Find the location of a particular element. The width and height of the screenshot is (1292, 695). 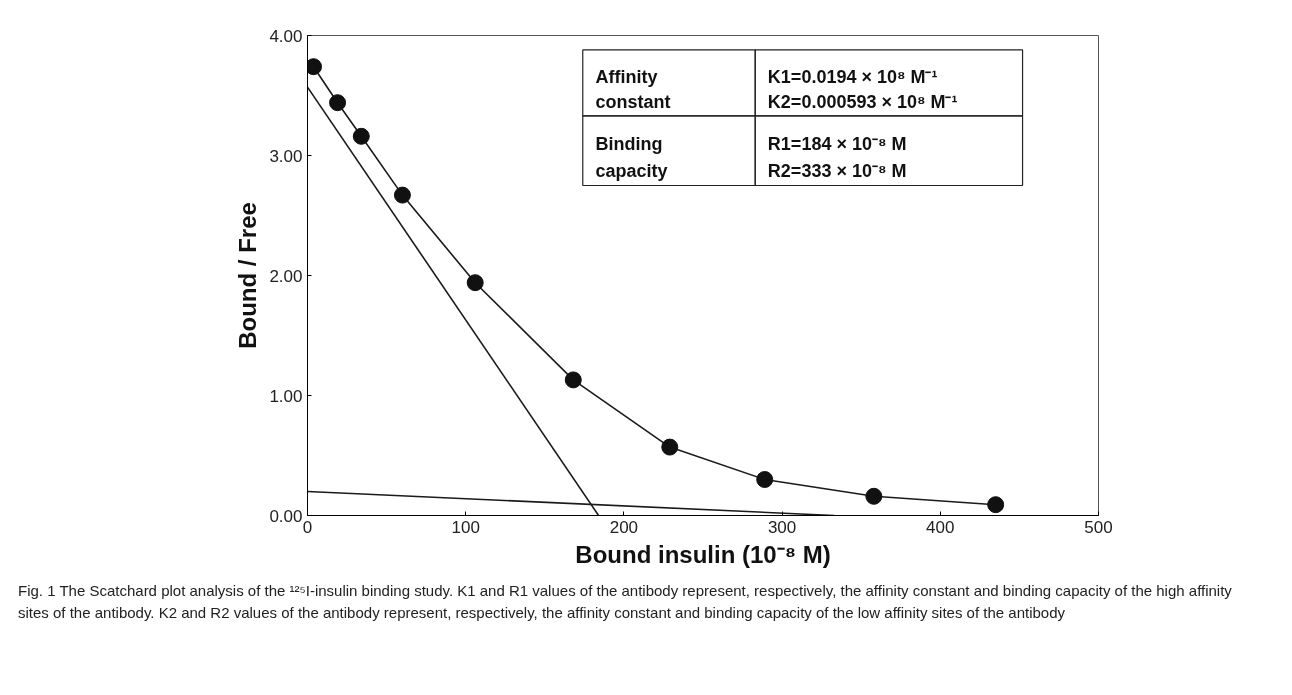

x-tick-label: 200 is located at coordinates (624, 527).